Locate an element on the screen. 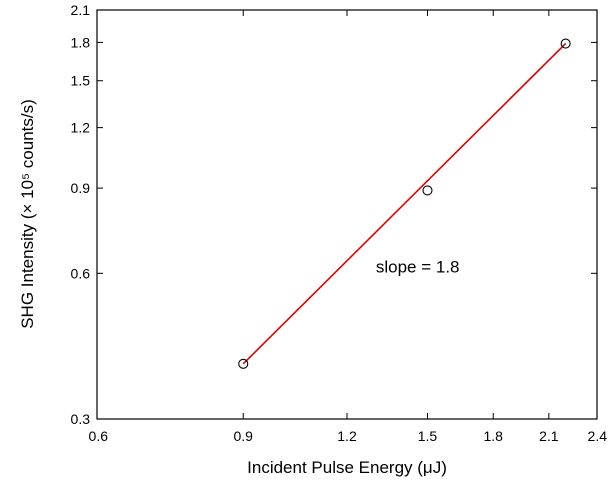 The width and height of the screenshot is (609, 484). y-axis-title: SHG Intensity (× 10⁵ counts/s) is located at coordinates (27, 214).